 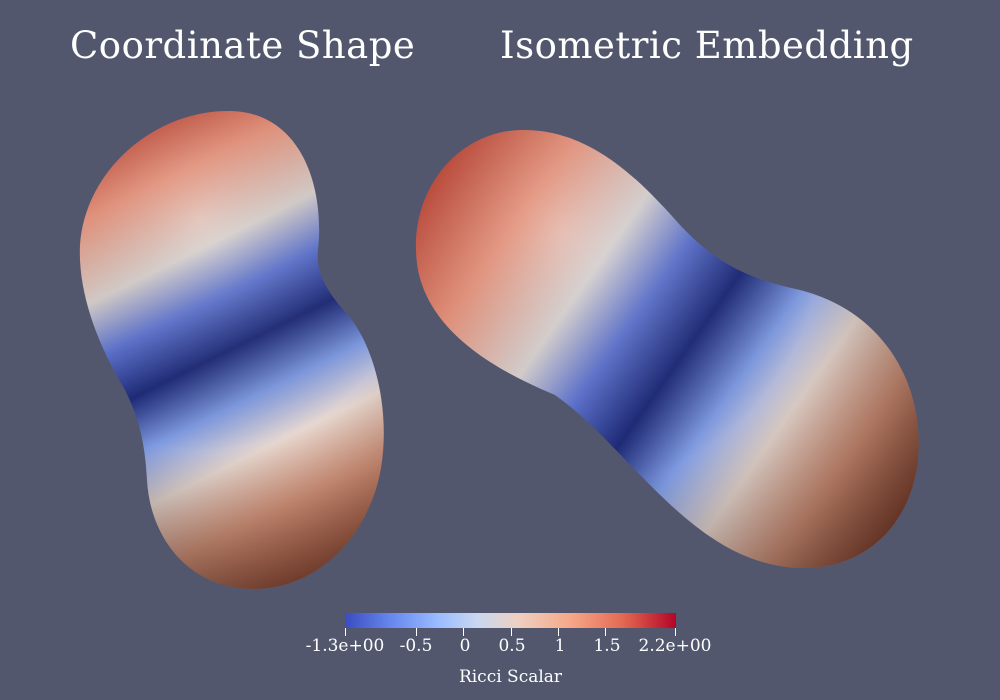 I want to click on tick-label: 0.5, so click(x=512, y=646).